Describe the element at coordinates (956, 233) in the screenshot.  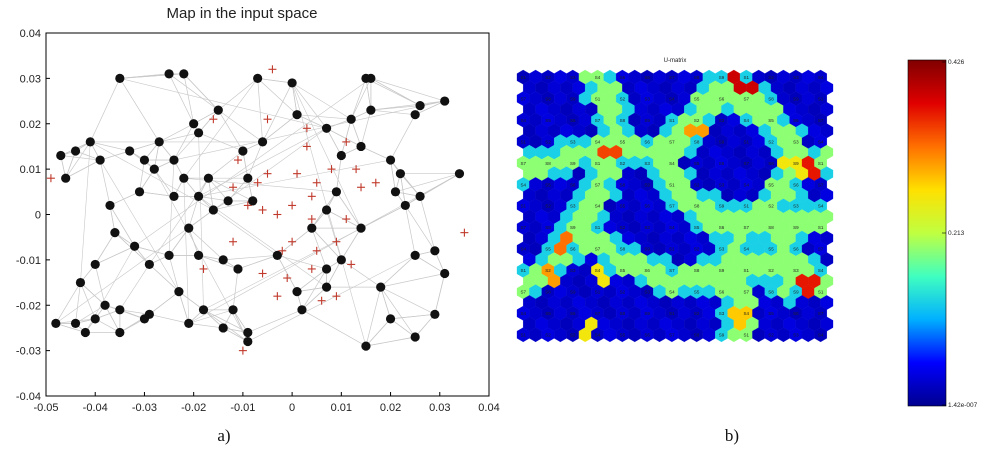
I see `colorbar-tick-label: 0.213` at that location.